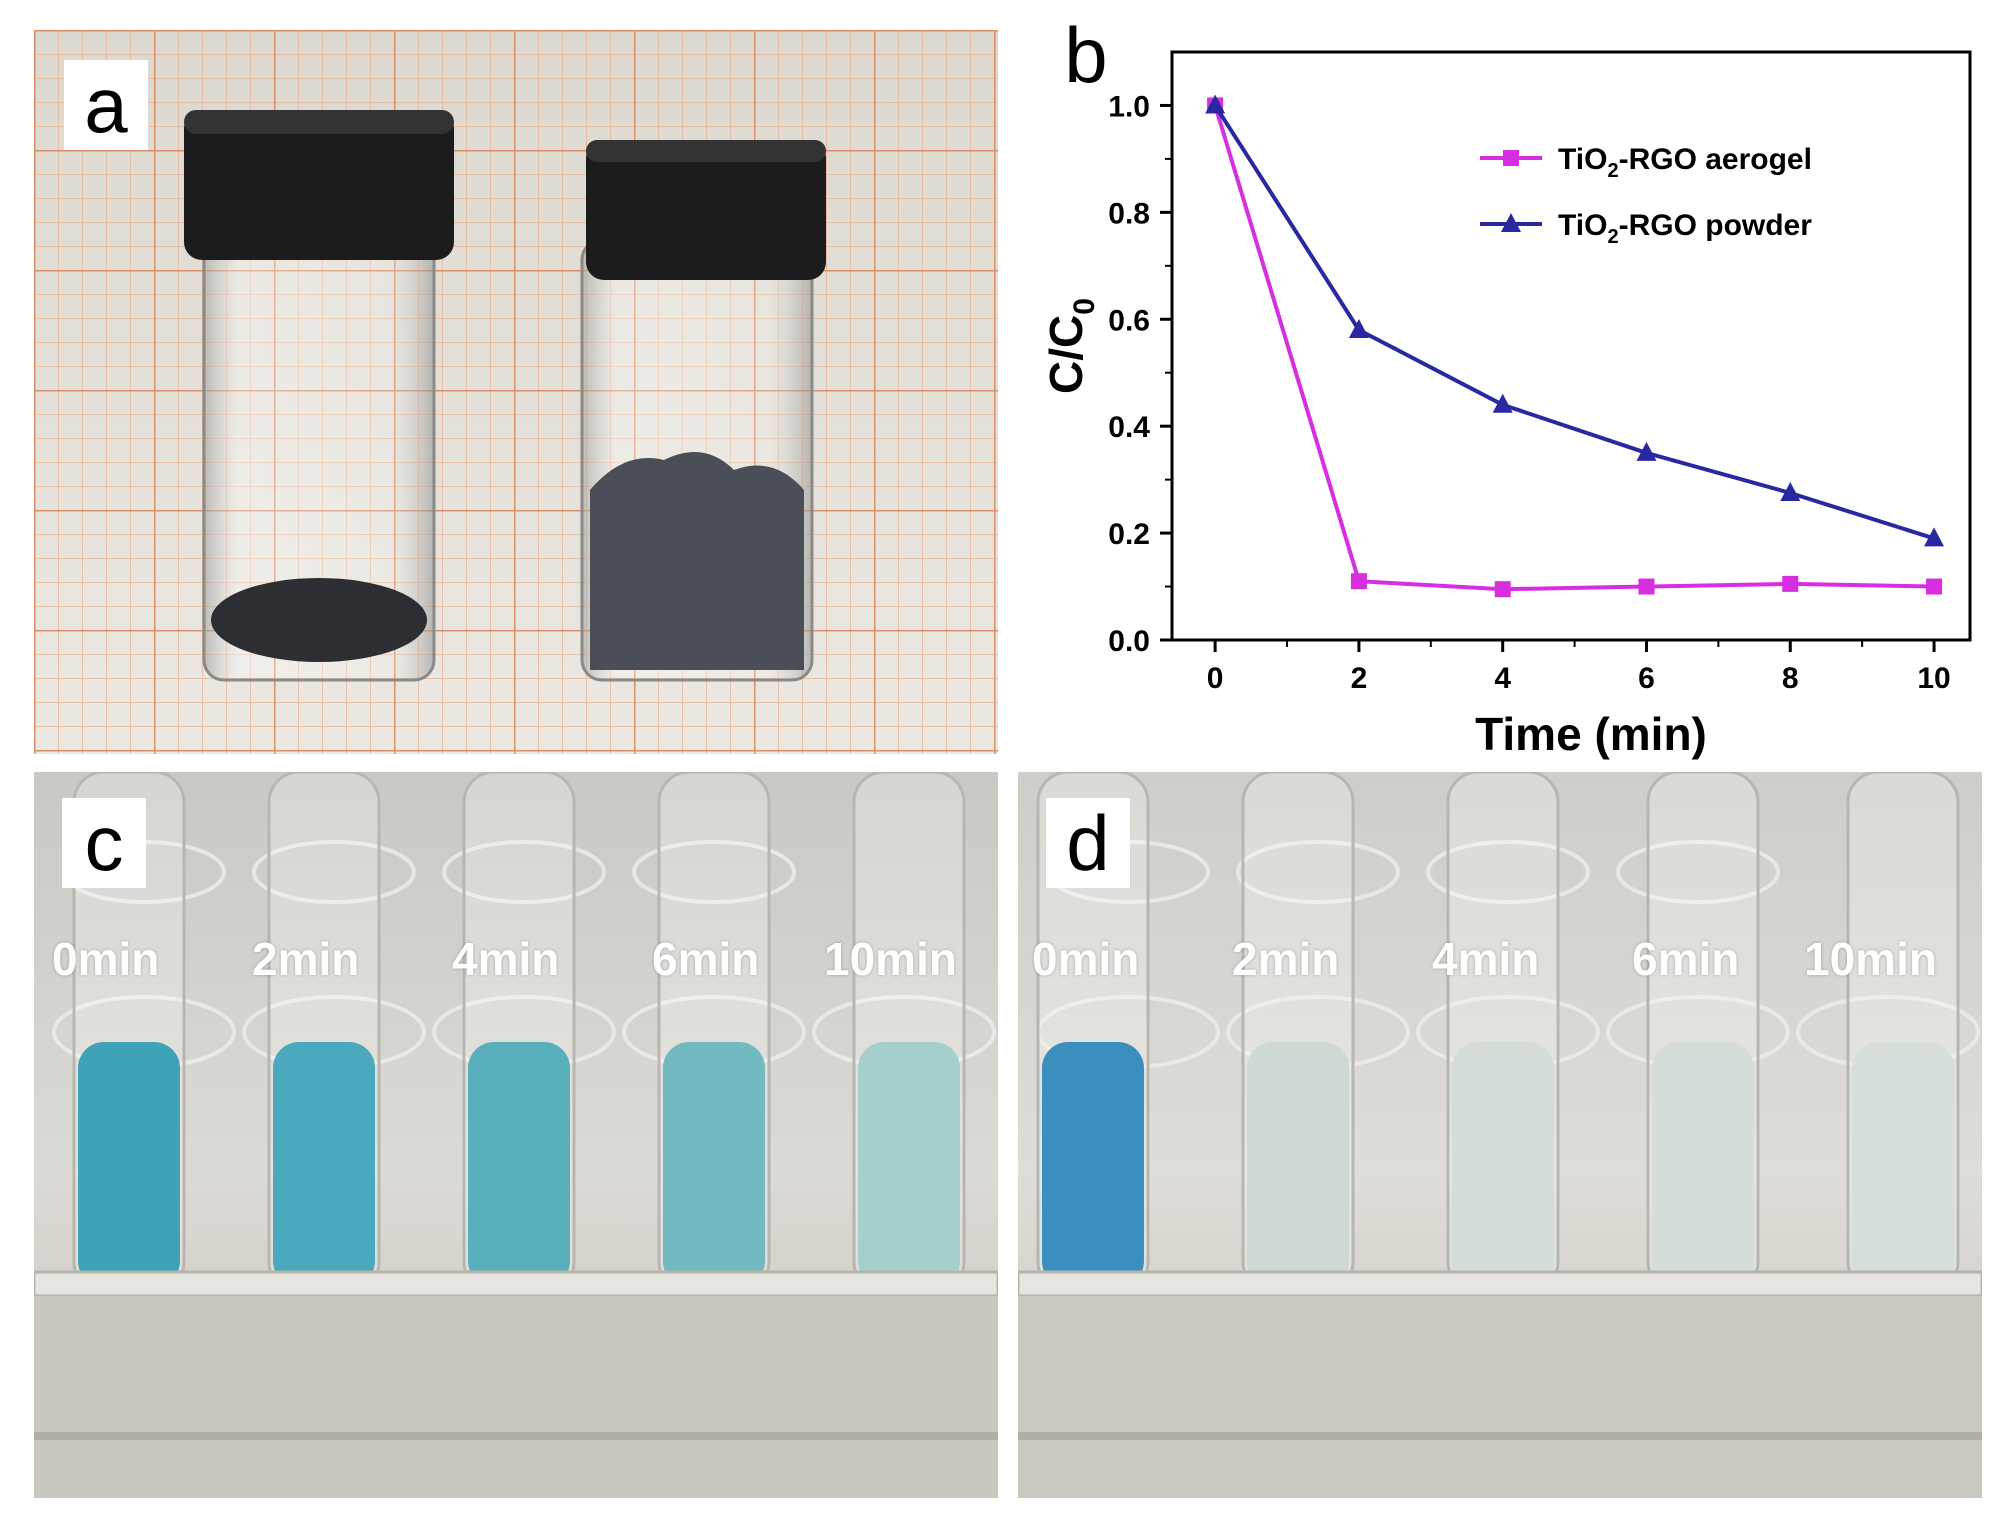  I want to click on y-tick-label: 0.4, so click(1129, 427).